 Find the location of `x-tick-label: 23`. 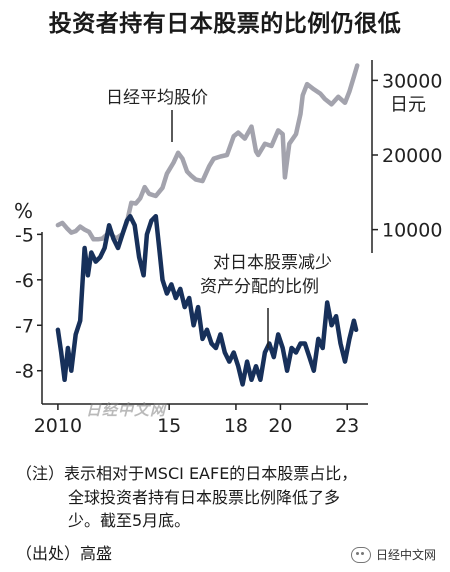

x-tick-label: 23 is located at coordinates (347, 426).